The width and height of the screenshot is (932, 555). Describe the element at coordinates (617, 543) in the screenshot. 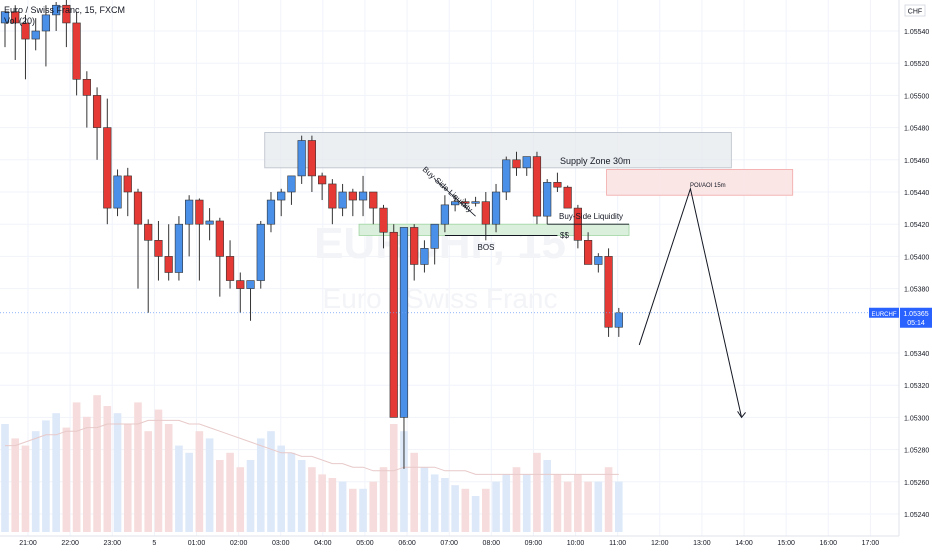

I see `time-tick-label: 11:00` at that location.